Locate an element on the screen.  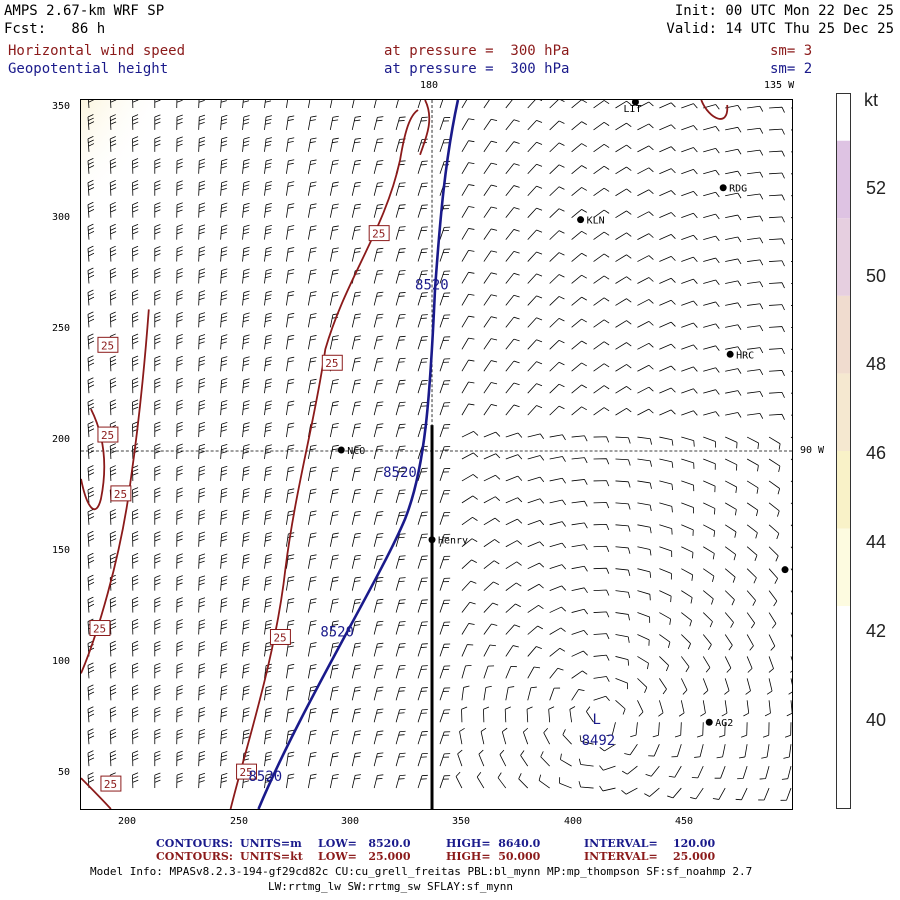
contours-m-low: LOW= 8520.0 is located at coordinates (364, 843).